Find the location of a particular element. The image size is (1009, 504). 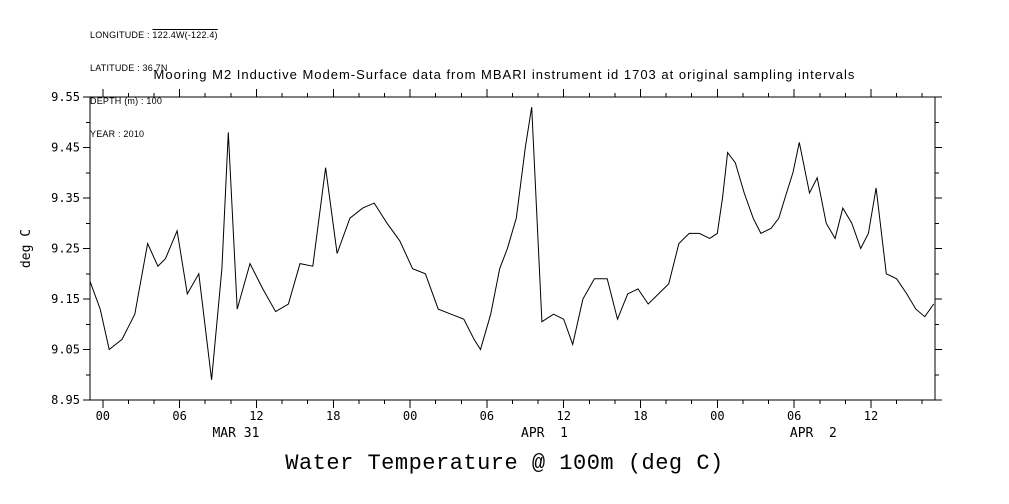

metadata-row-latitude: LATITUDE : 36.7N is located at coordinates (154, 68).